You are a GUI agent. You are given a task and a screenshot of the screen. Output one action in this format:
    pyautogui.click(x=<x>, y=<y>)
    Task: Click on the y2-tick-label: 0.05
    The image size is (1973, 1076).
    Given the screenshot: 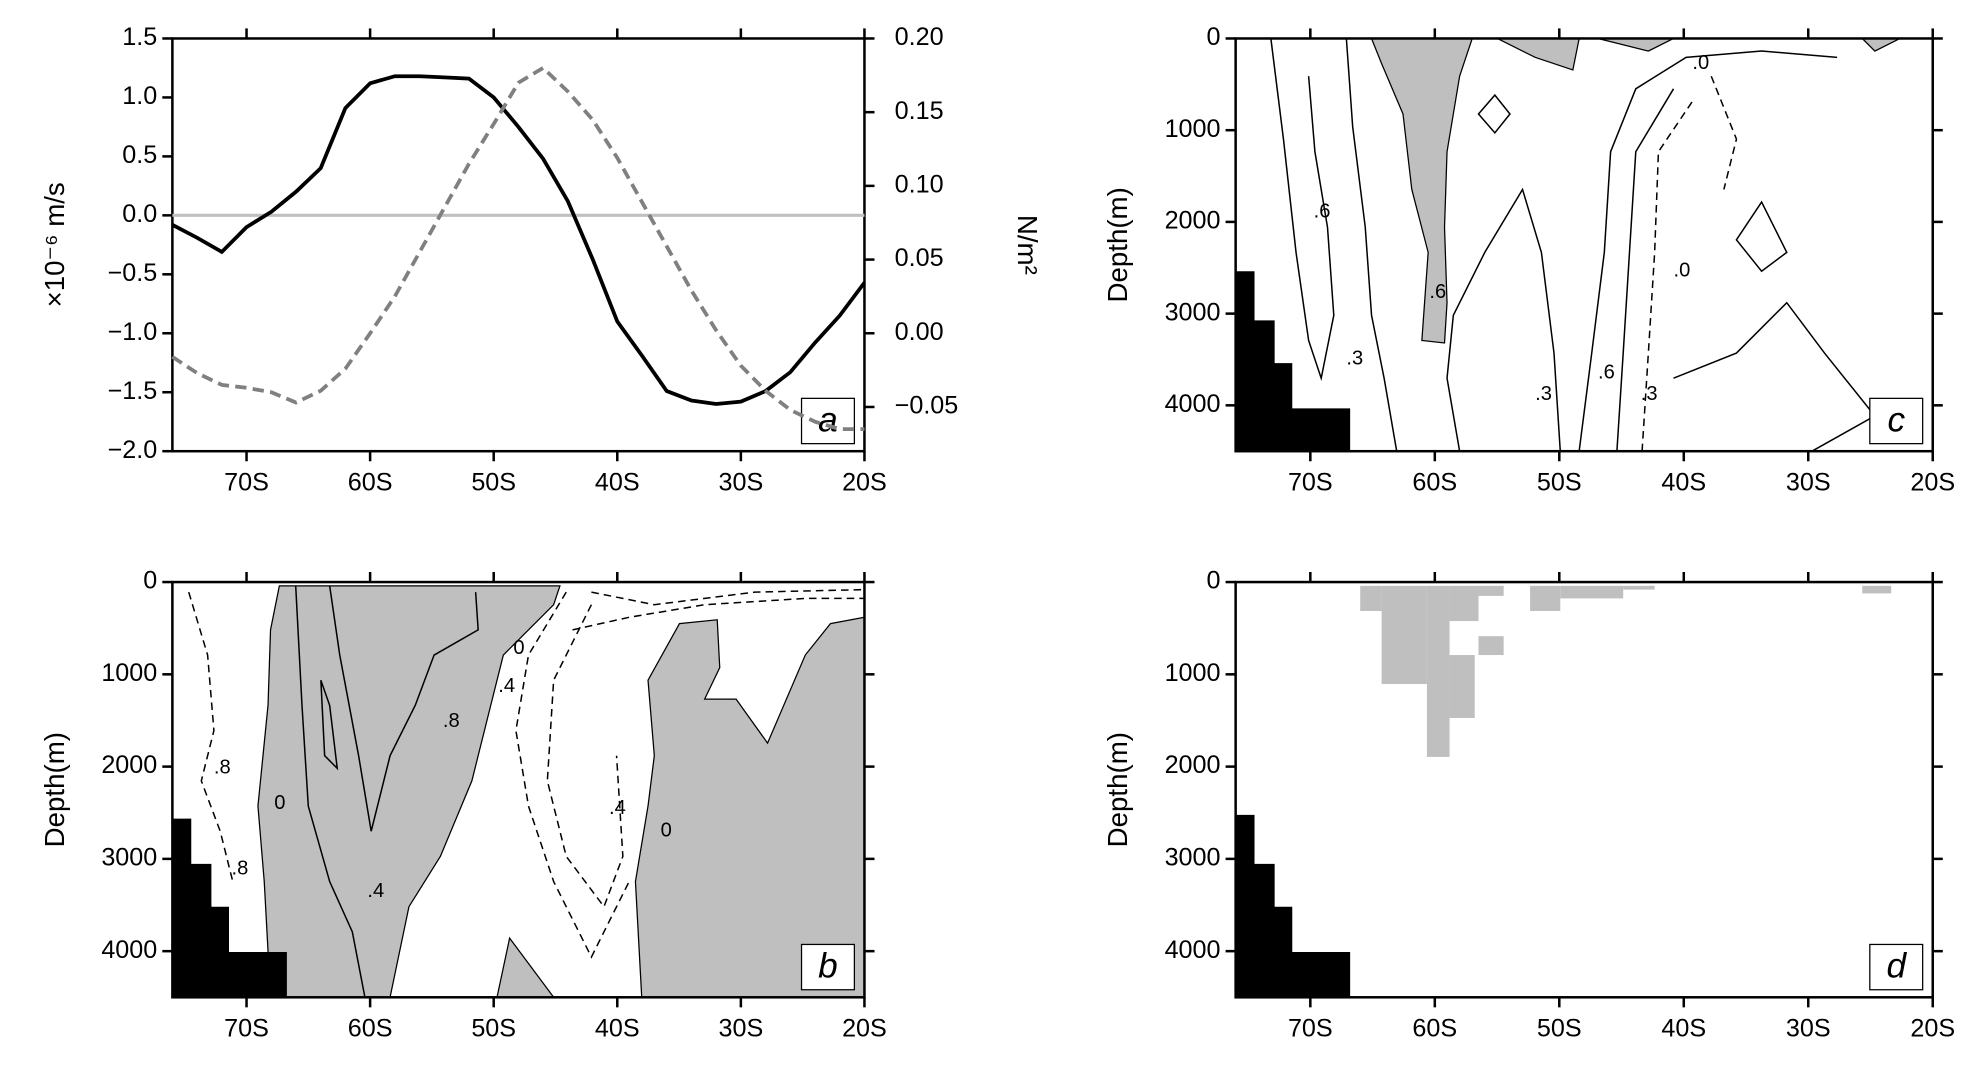 What is the action you would take?
    pyautogui.click(x=919, y=258)
    